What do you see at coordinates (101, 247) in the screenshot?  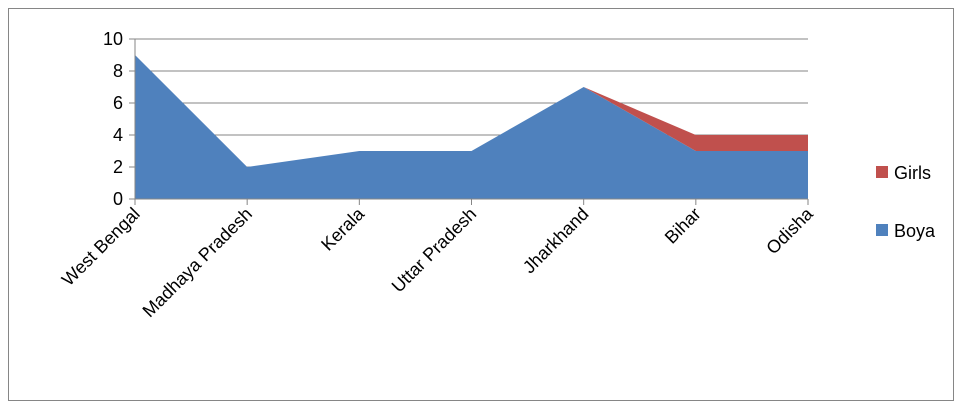 I see `x-tick-label: West Bengal` at bounding box center [101, 247].